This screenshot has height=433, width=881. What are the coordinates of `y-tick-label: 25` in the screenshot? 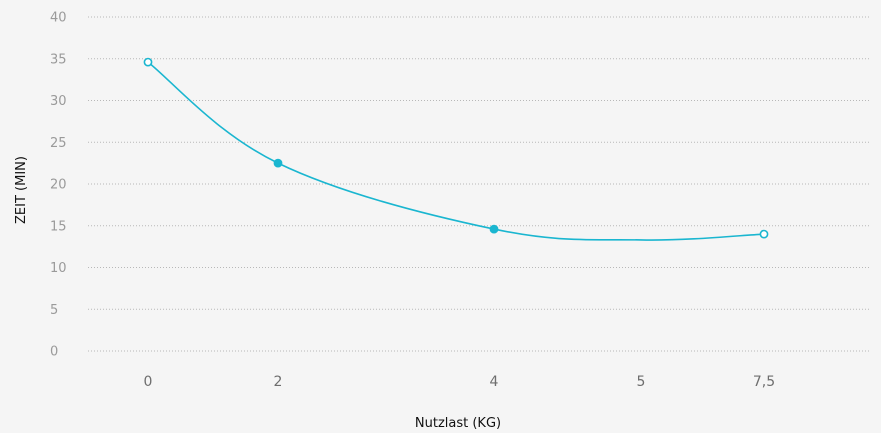 It's located at (58, 143).